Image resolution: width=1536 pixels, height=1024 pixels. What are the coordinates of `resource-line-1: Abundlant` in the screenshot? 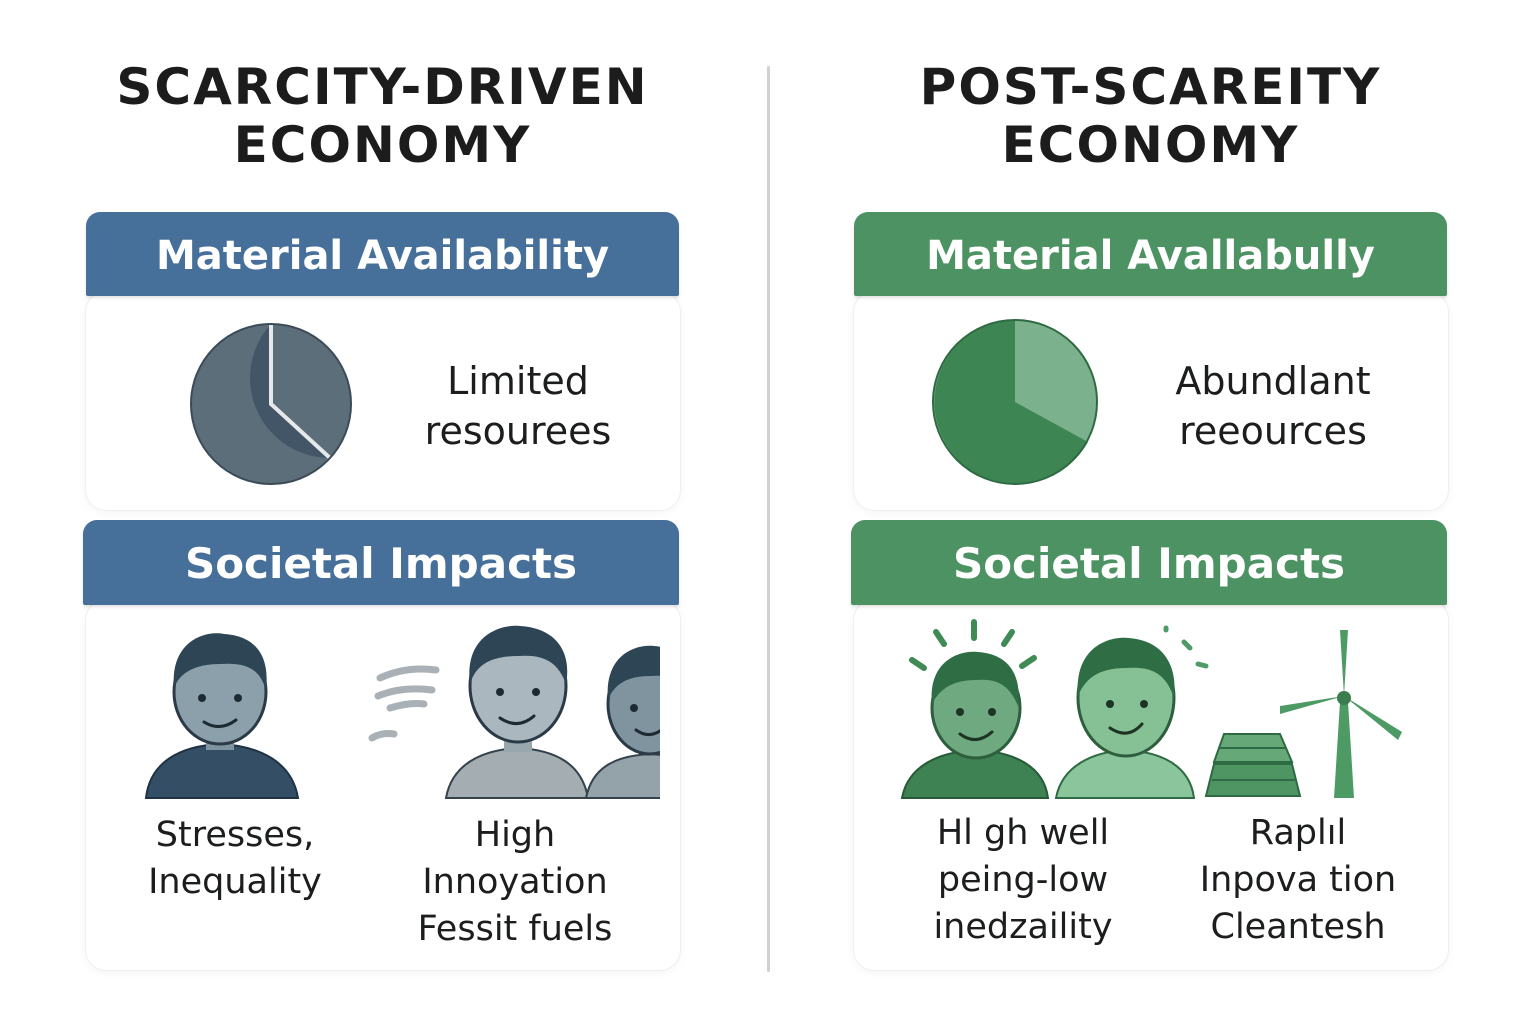 It's located at (1273, 381).